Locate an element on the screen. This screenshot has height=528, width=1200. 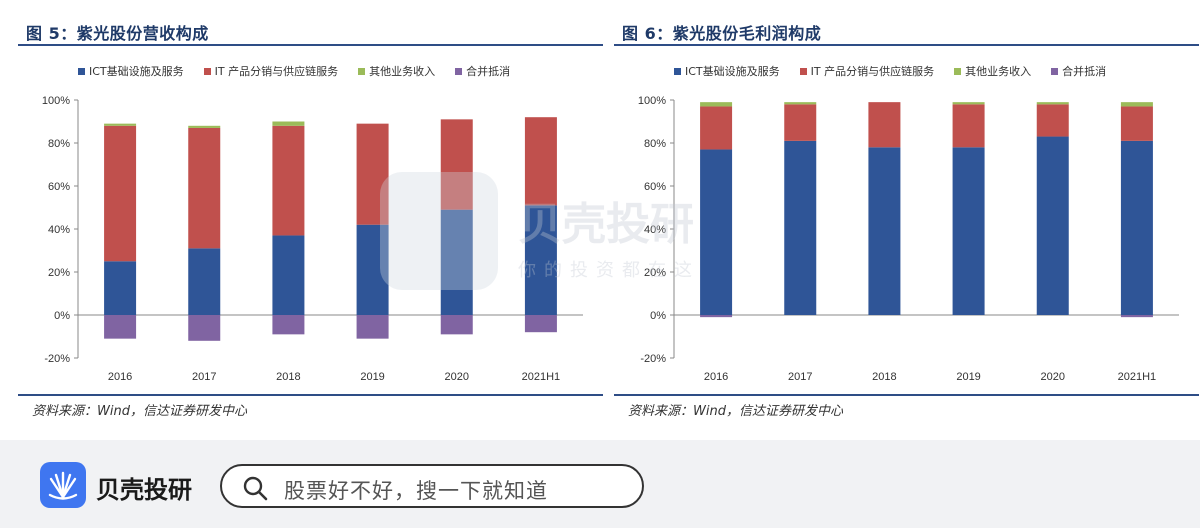
legend-item-ict: ICT基础设施及服务 is located at coordinates (131, 71).